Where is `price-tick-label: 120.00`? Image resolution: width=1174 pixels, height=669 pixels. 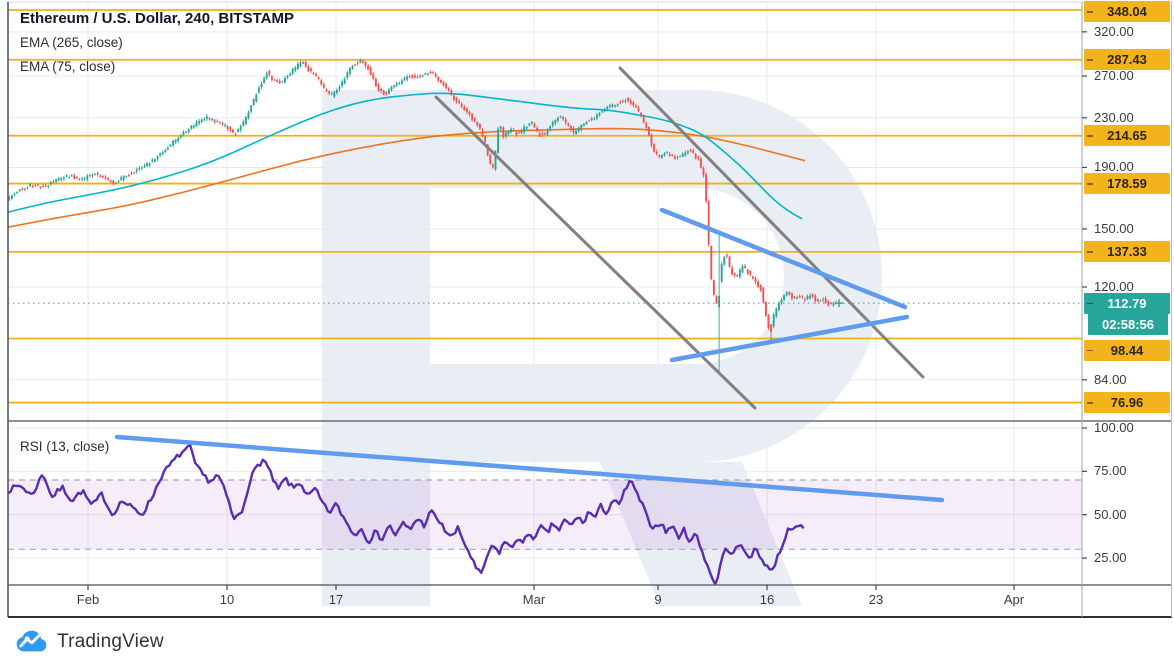
price-tick-label: 120.00 is located at coordinates (1114, 286).